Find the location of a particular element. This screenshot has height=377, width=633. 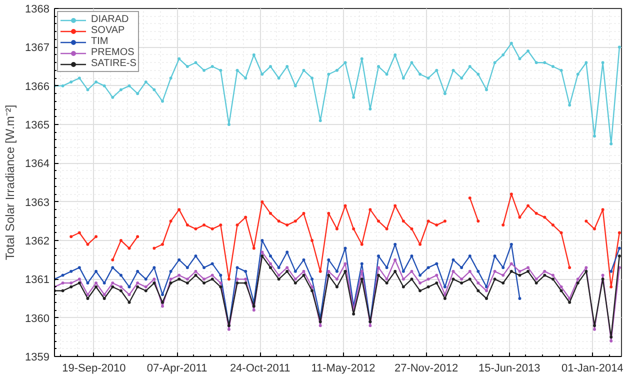

x-tick-label: 27-Nov-2012 is located at coordinates (426, 368).